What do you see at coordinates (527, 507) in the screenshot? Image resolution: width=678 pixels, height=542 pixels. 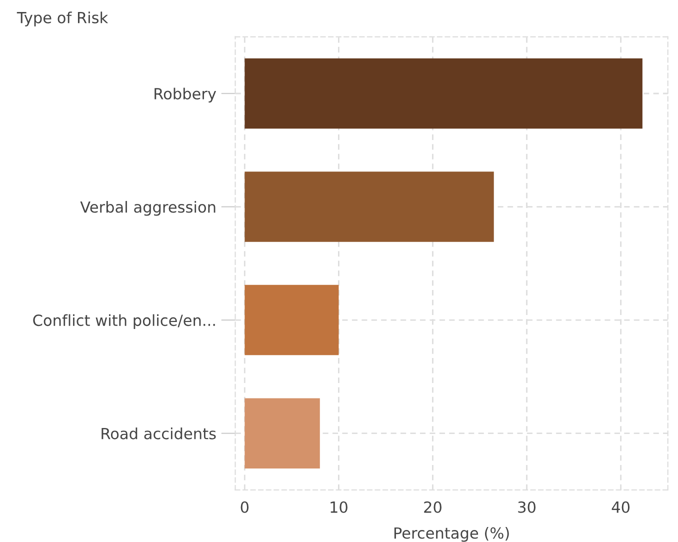 I see `x-tick-label: 30` at bounding box center [527, 507].